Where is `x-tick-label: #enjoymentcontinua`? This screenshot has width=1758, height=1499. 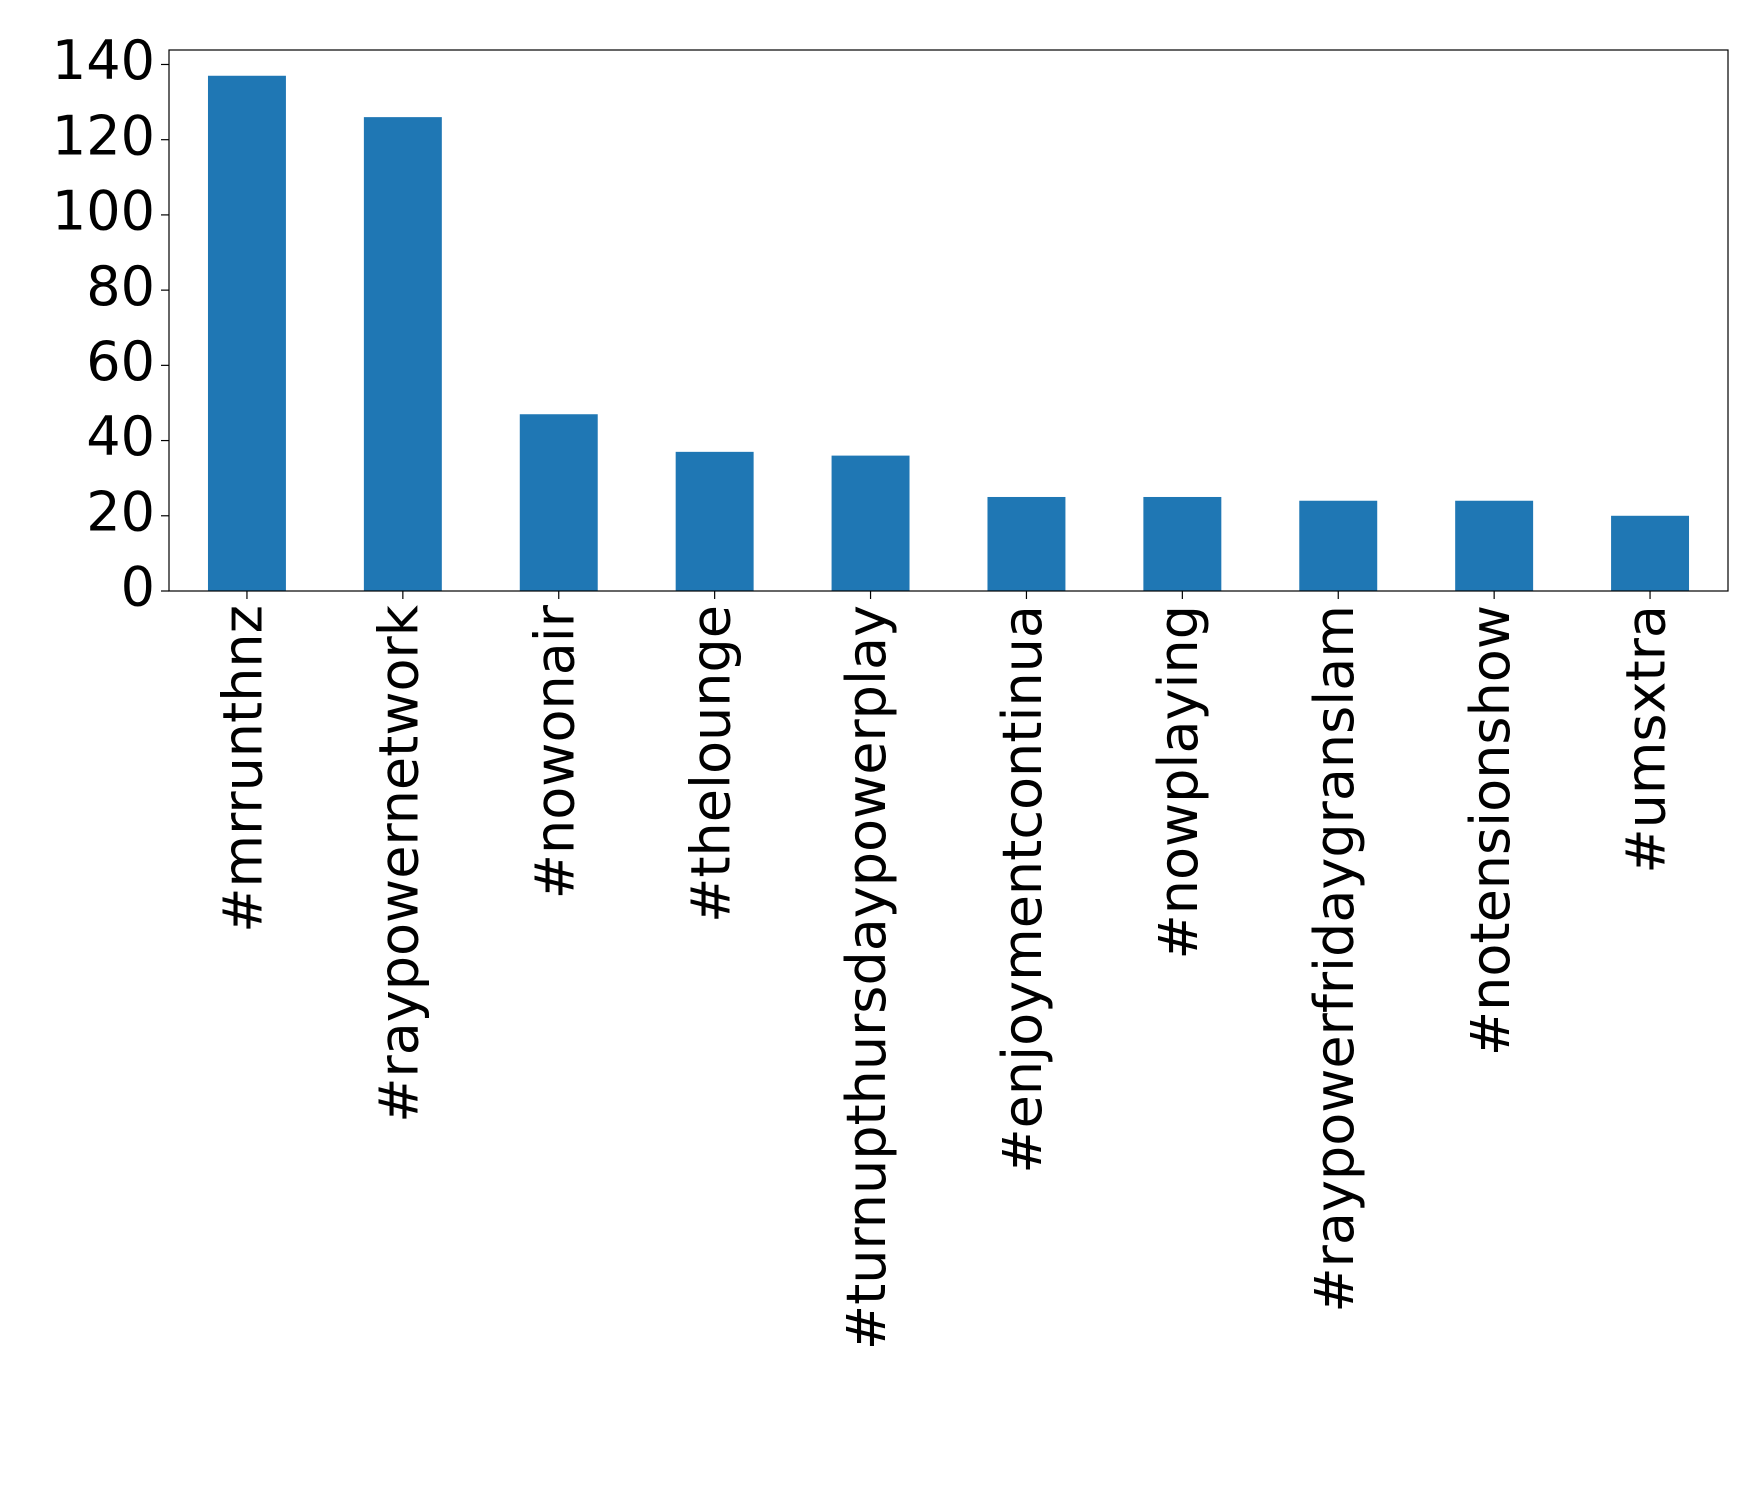 x-tick-label: #enjoymentcontinua is located at coordinates (1022, 889).